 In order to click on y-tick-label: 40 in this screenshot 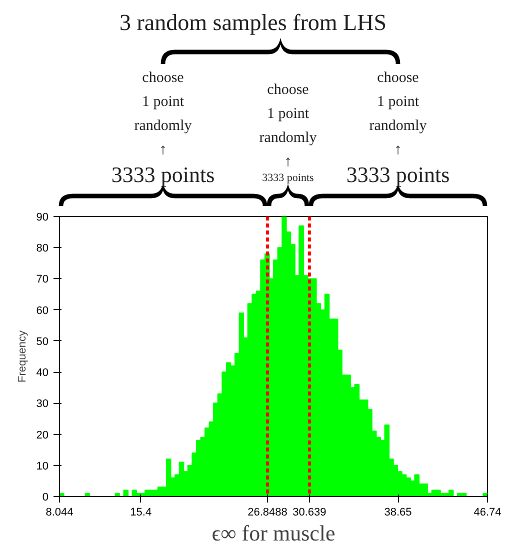, I will do `click(42, 373)`.